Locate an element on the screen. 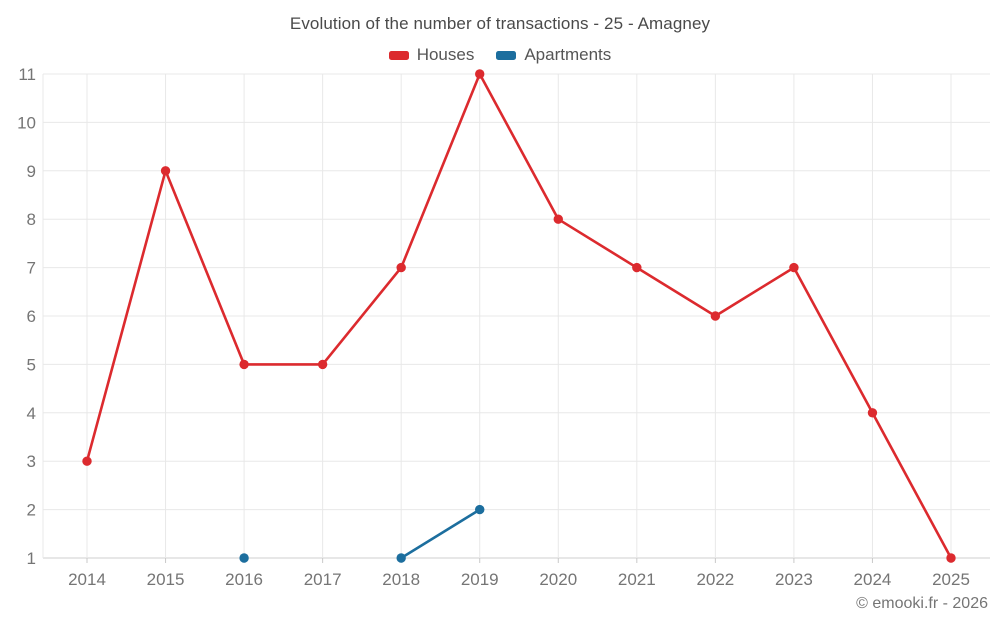 The image size is (1000, 625). x-axis-label: 2025 is located at coordinates (951, 579).